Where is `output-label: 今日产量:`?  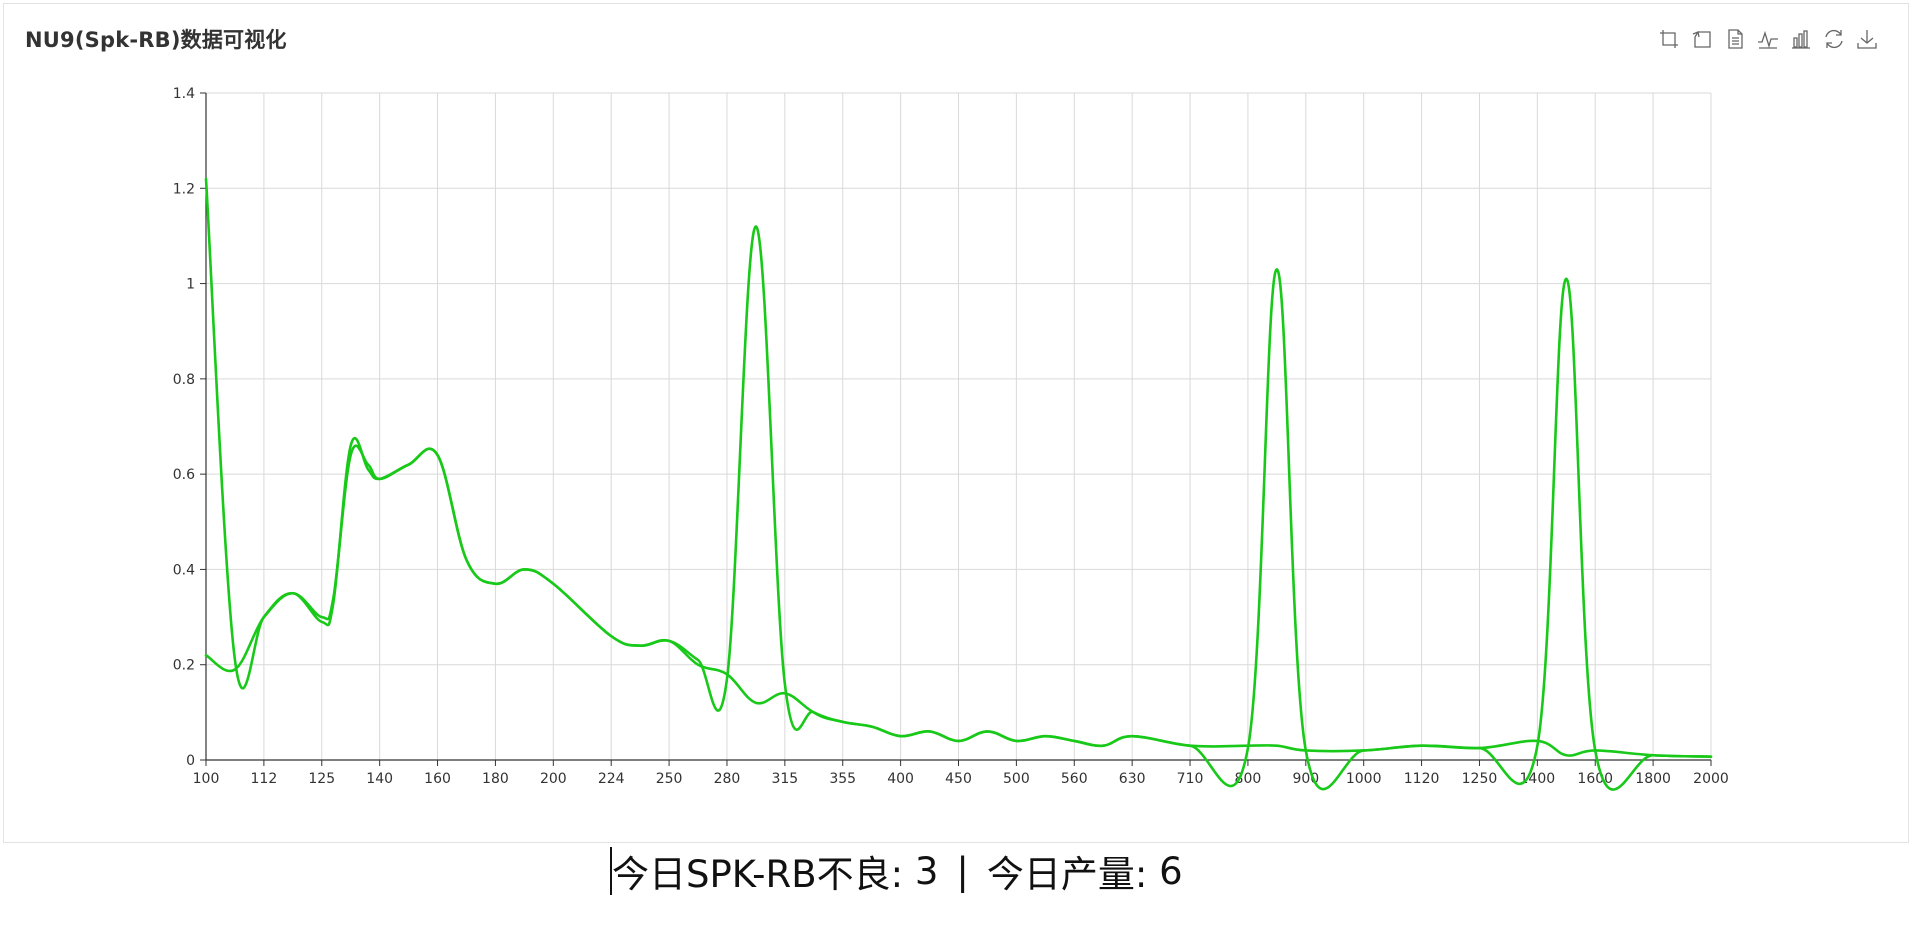
output-label: 今日产量: is located at coordinates (1067, 874).